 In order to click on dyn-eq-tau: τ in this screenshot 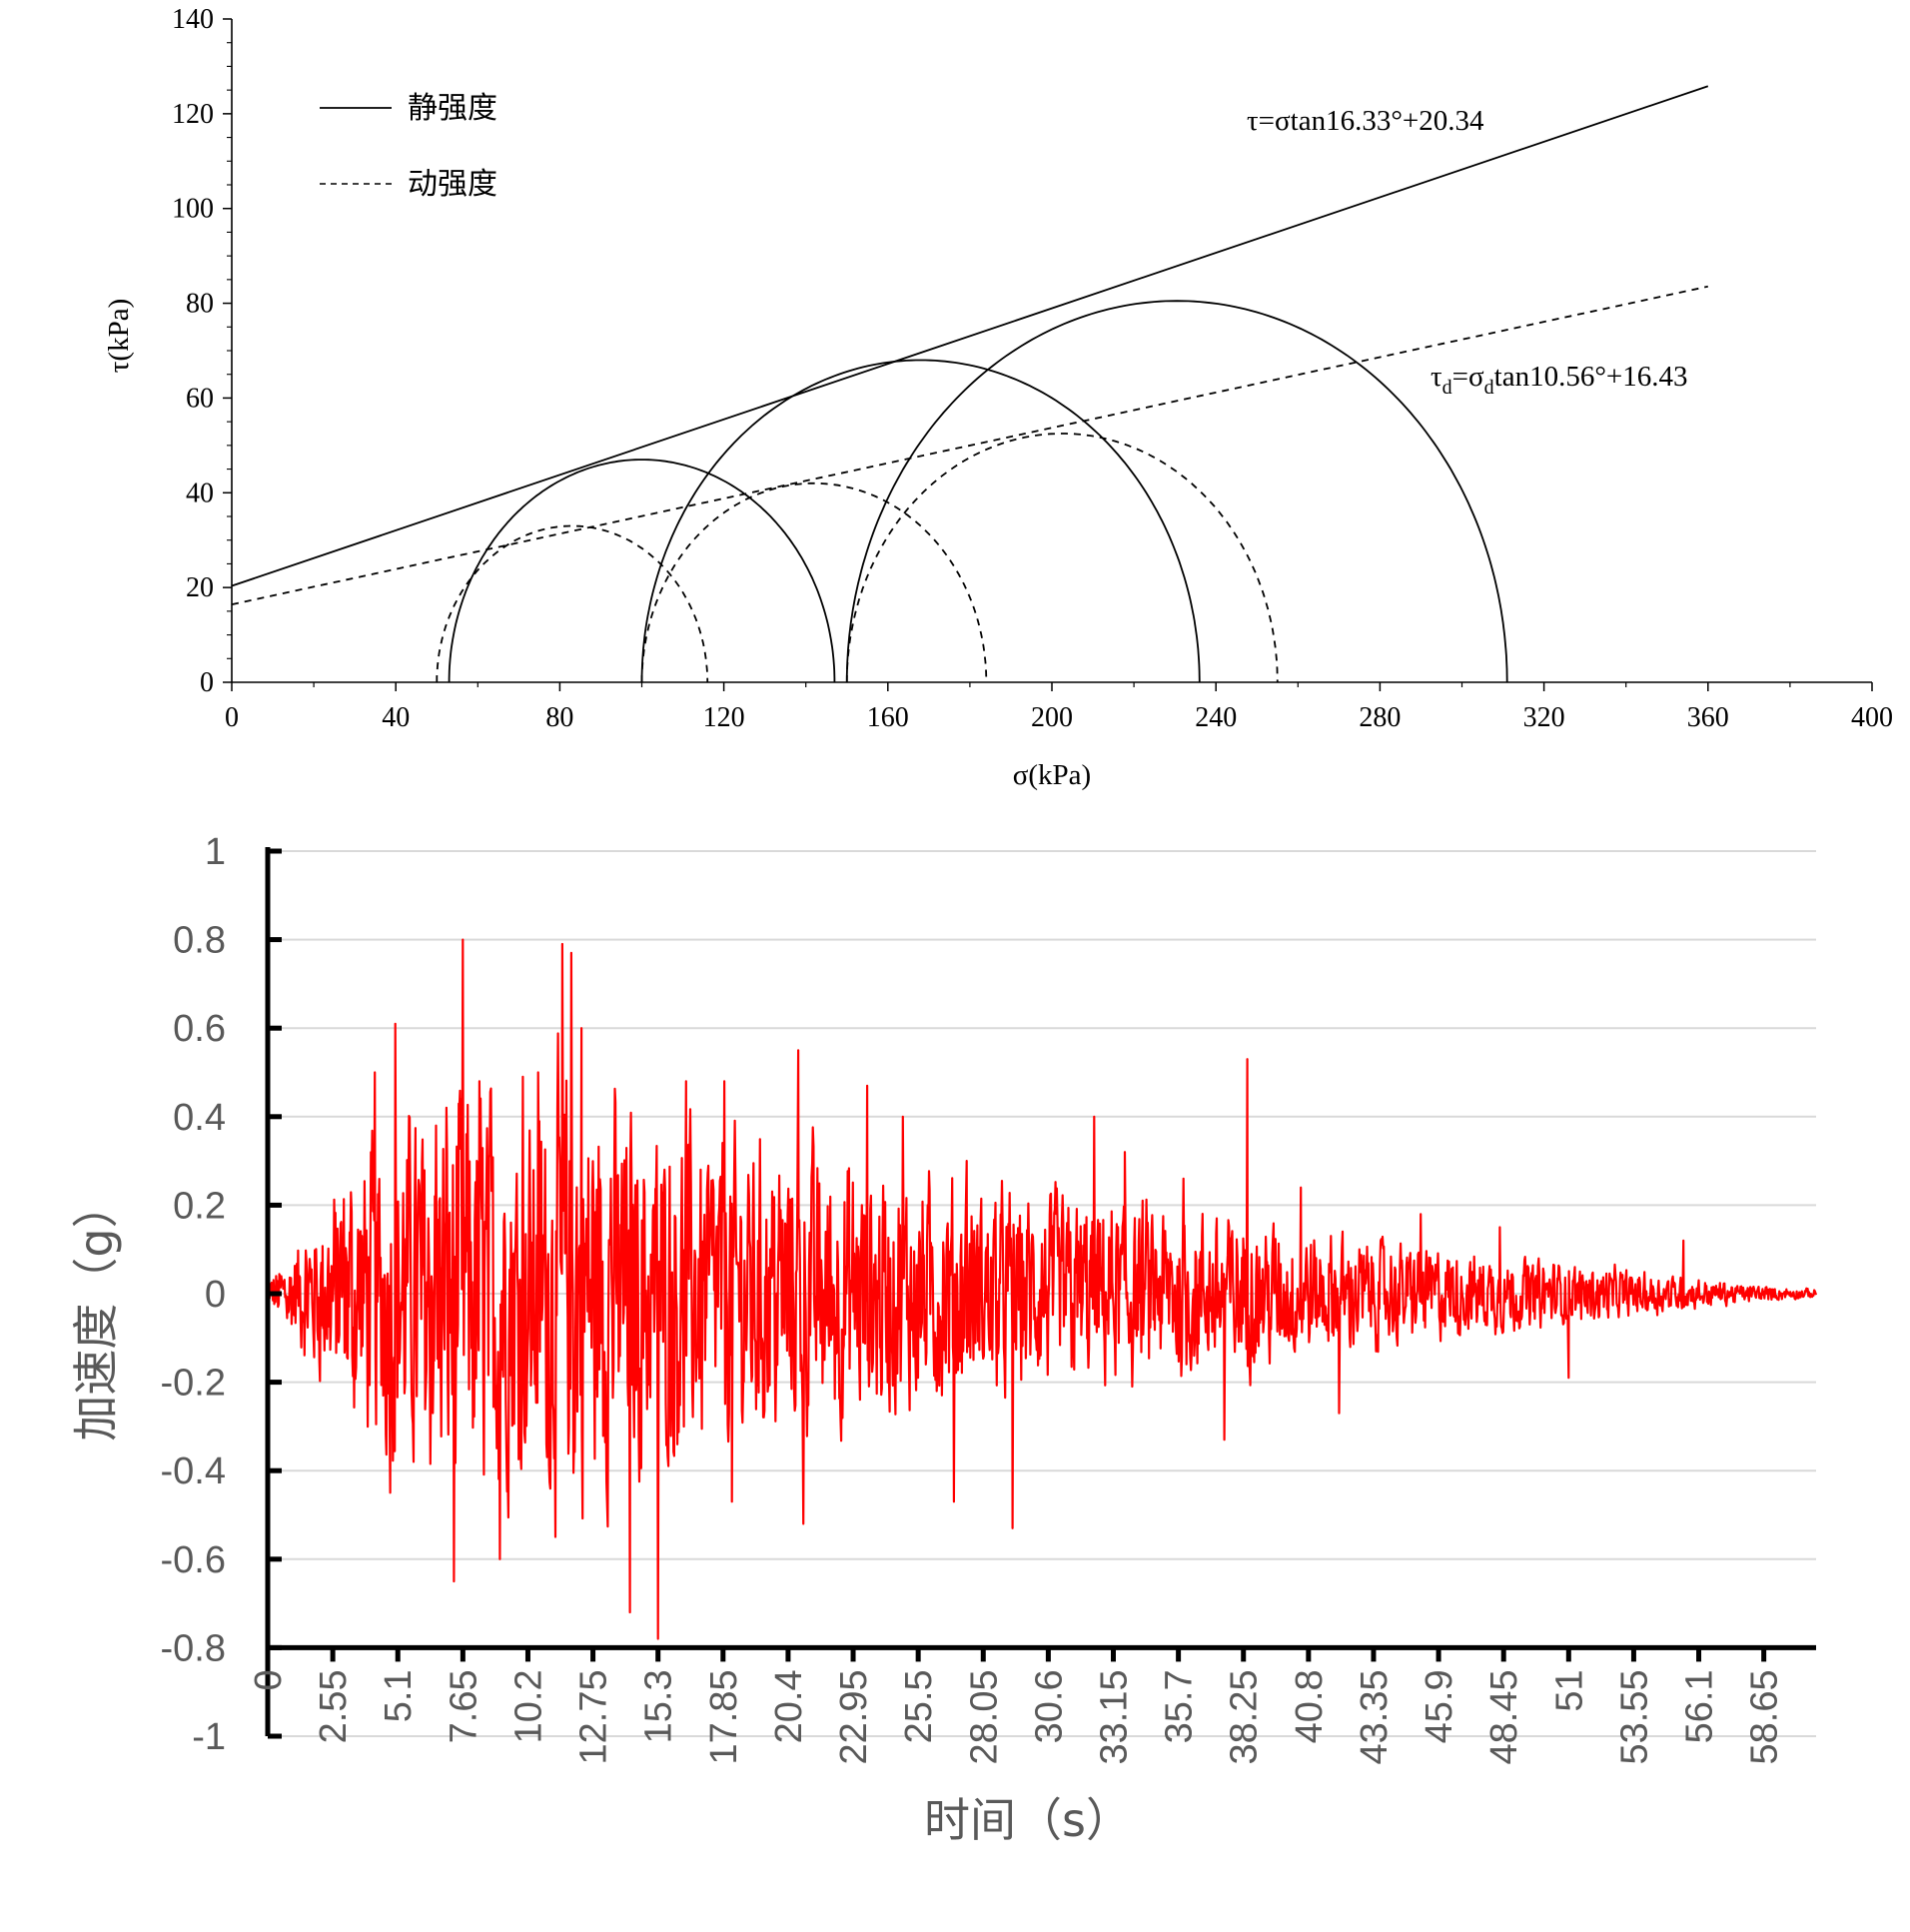, I will do `click(1437, 377)`.